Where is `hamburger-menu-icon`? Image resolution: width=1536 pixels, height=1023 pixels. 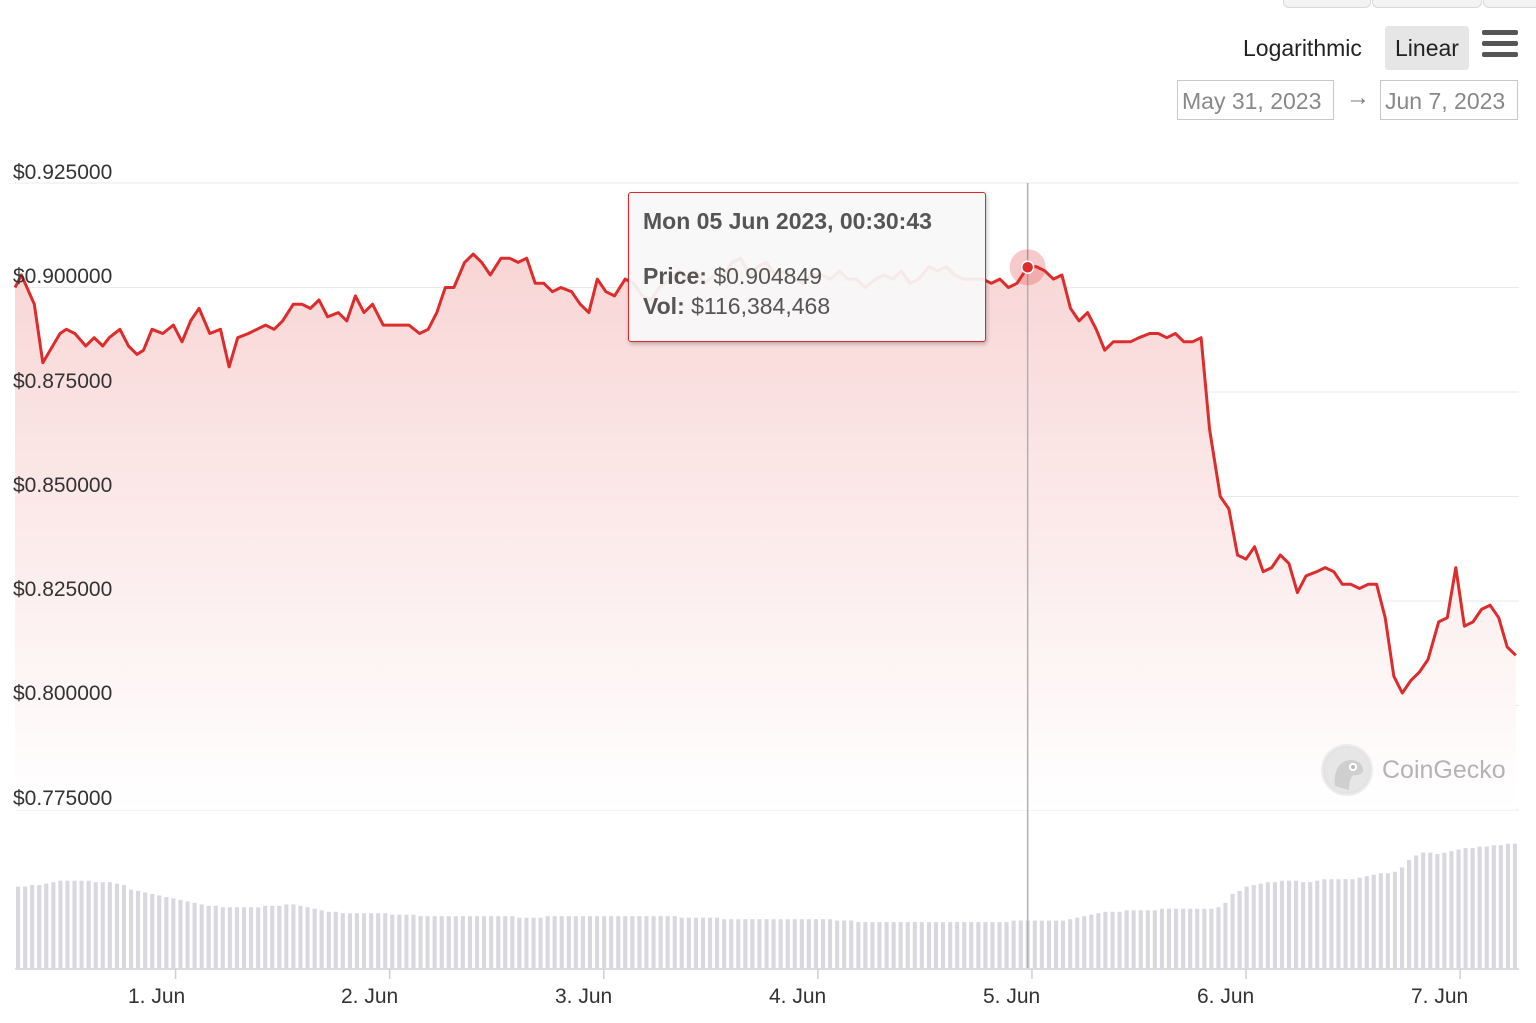
hamburger-menu-icon is located at coordinates (1500, 44).